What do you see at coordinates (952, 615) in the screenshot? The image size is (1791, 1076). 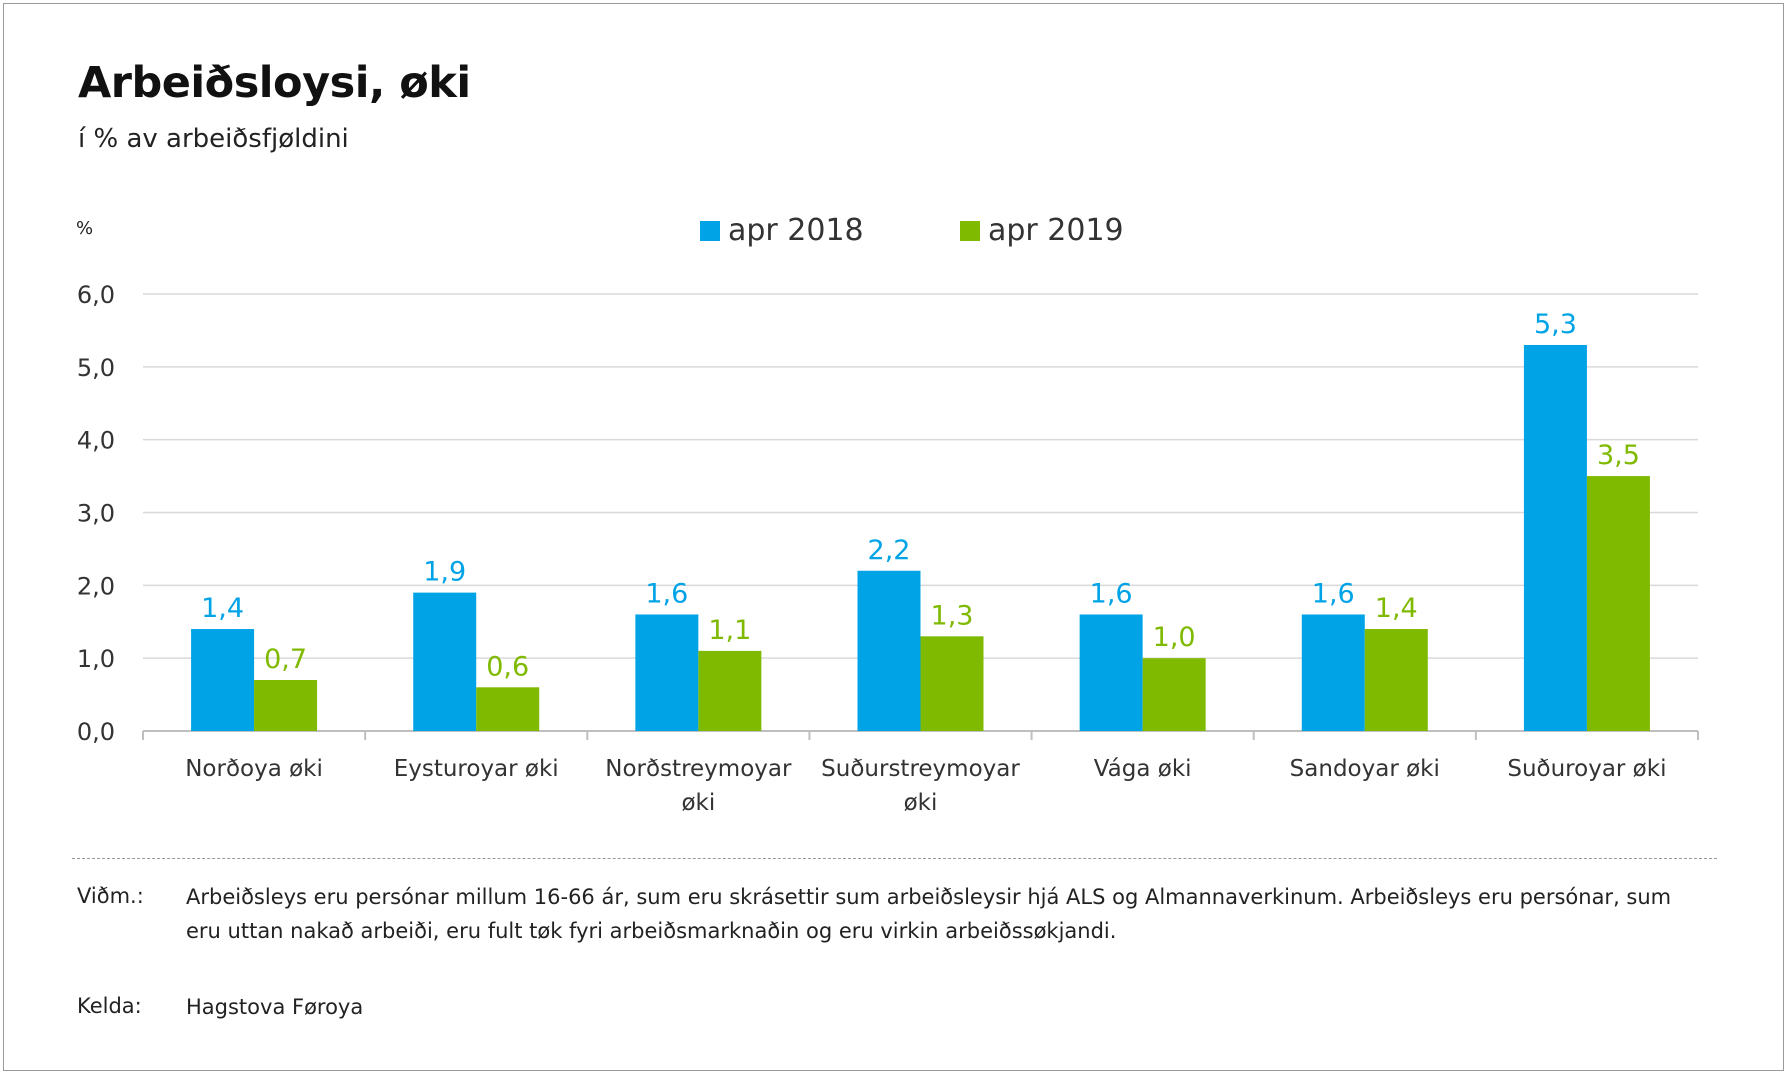 I see `data-label: 1,3` at bounding box center [952, 615].